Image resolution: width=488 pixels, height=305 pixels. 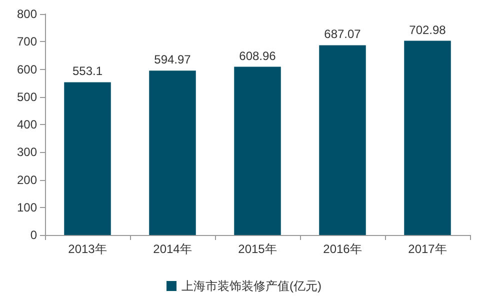 What do you see at coordinates (27, 179) in the screenshot?
I see `y-tick-label: 200` at bounding box center [27, 179].